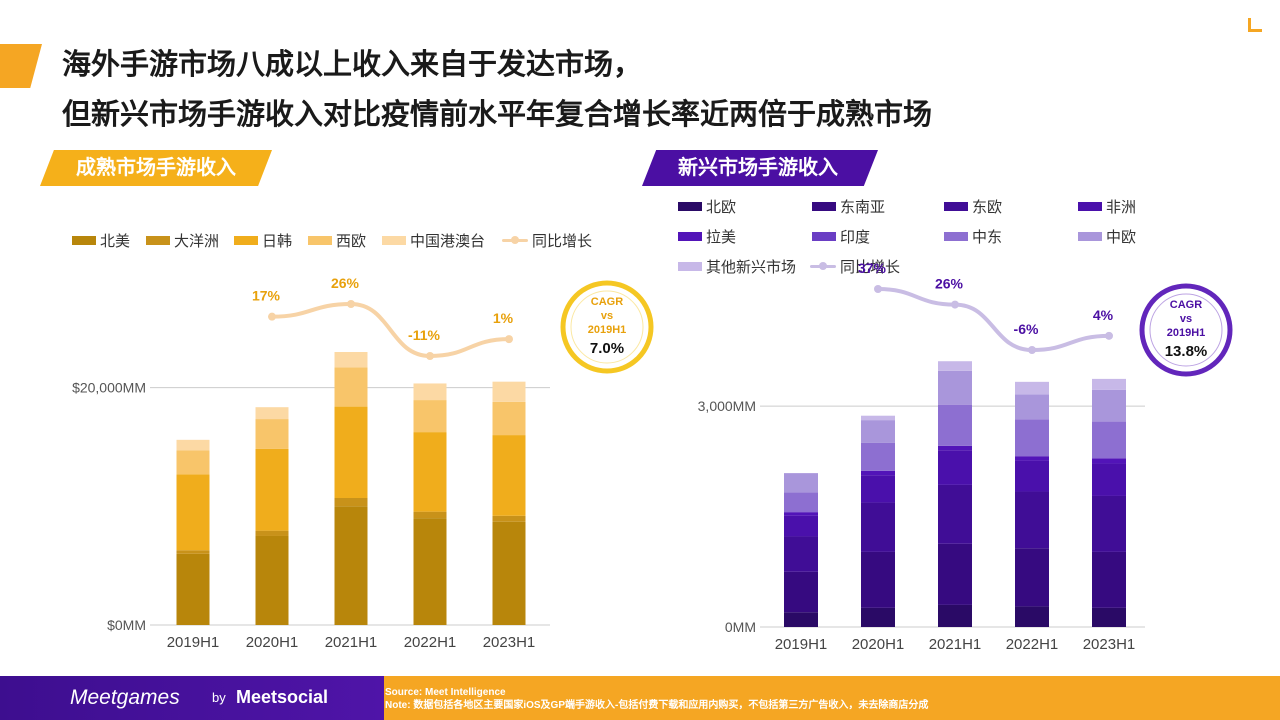 The image size is (1280, 720). Describe the element at coordinates (751, 267) in the screenshot. I see `legend-label: 其他新兴市场` at that location.